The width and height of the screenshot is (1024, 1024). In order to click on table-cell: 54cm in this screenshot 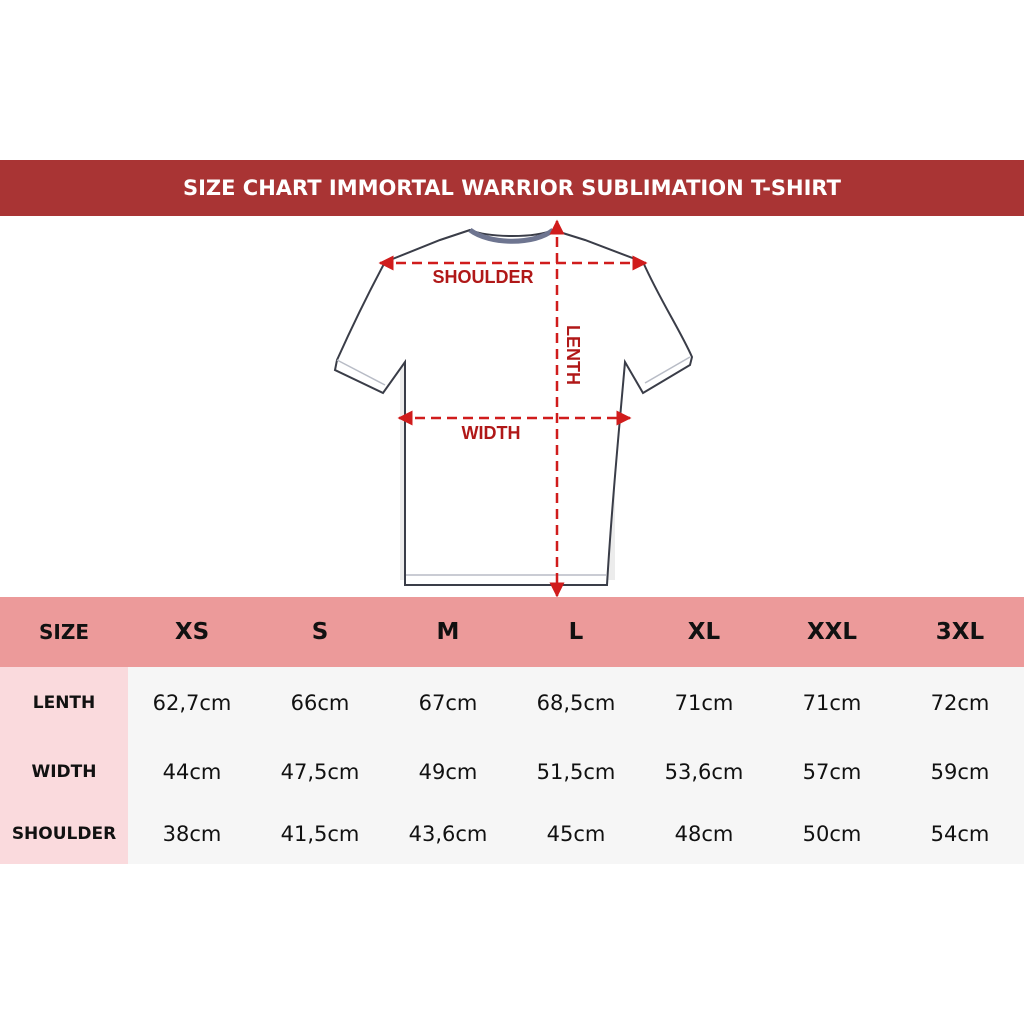, I will do `click(960, 834)`.